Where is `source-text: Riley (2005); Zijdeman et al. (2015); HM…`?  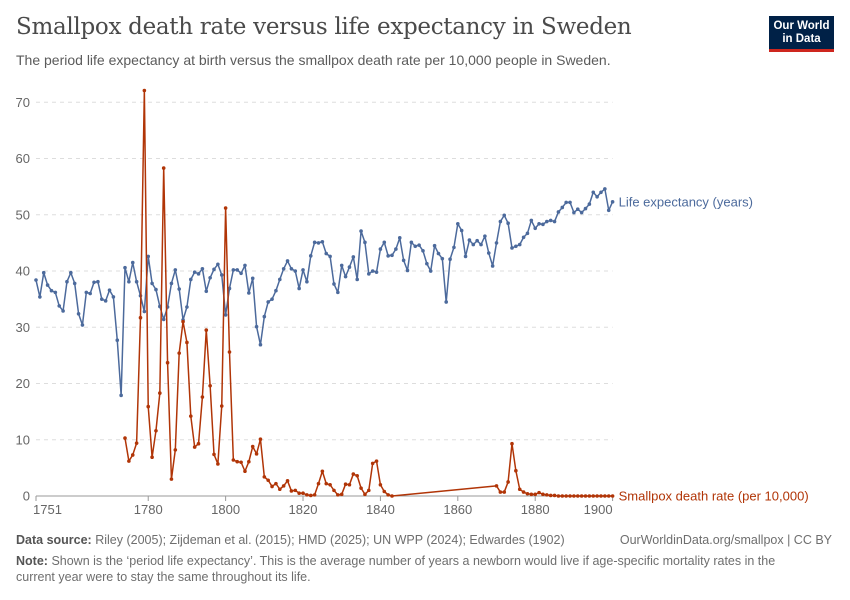 source-text: Riley (2005); Zijdeman et al. (2015); HM… is located at coordinates (330, 540).